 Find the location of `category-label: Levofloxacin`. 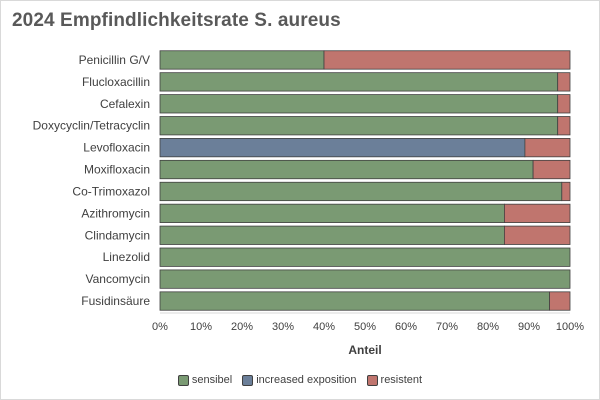

category-label: Levofloxacin is located at coordinates (116, 148).